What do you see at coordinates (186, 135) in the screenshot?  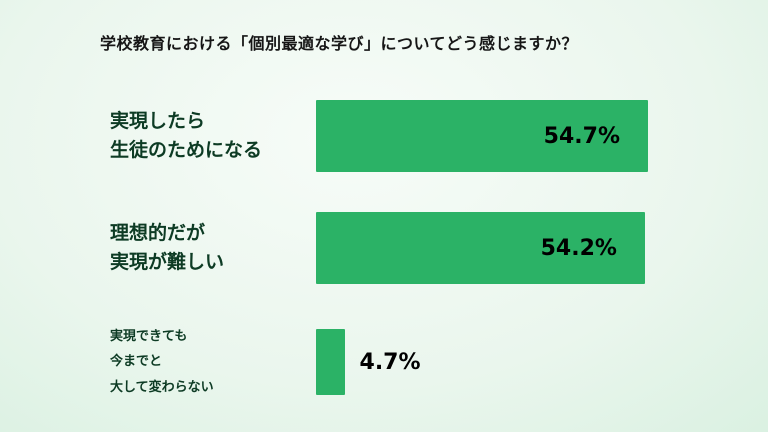 I see `category-label: 実現したら 生徒のためになる` at bounding box center [186, 135].